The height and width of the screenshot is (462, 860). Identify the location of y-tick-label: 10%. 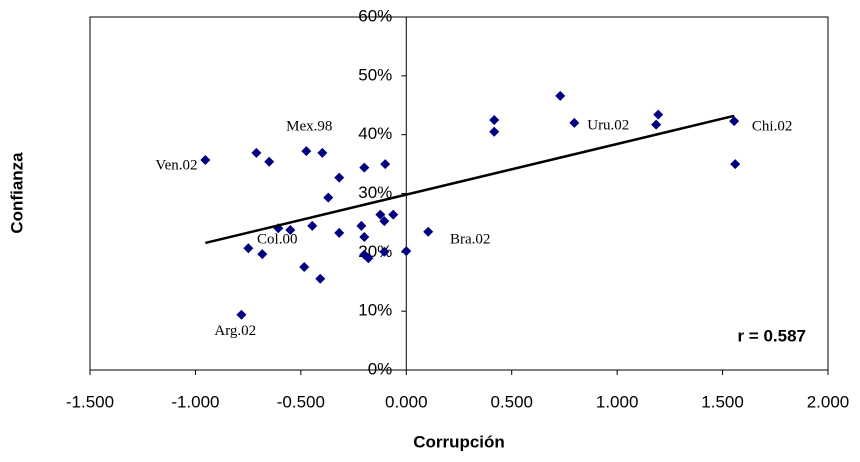
(375, 310).